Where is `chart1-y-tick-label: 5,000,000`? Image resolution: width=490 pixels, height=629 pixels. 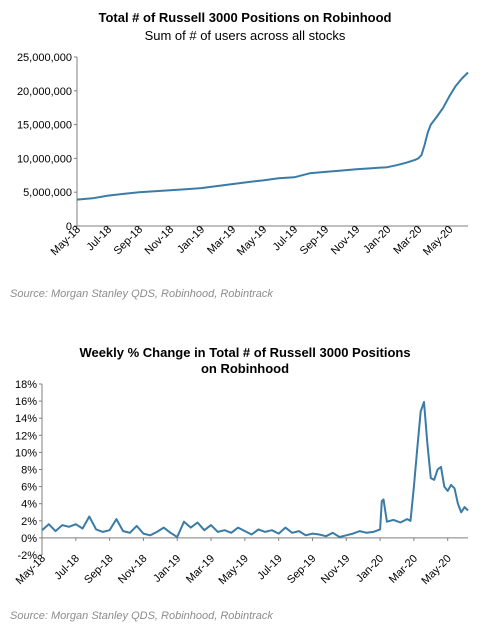
chart1-y-tick-label: 5,000,000 is located at coordinates (47, 193).